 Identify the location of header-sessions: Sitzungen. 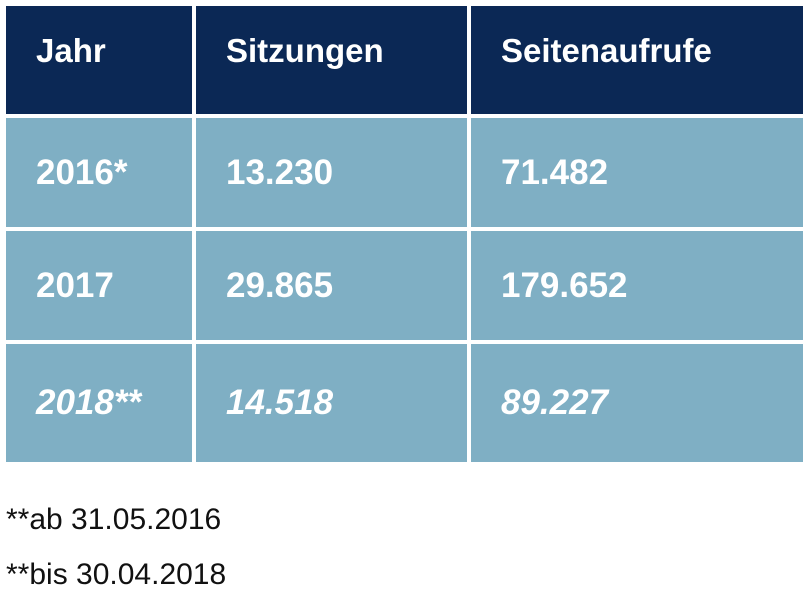
(333, 62).